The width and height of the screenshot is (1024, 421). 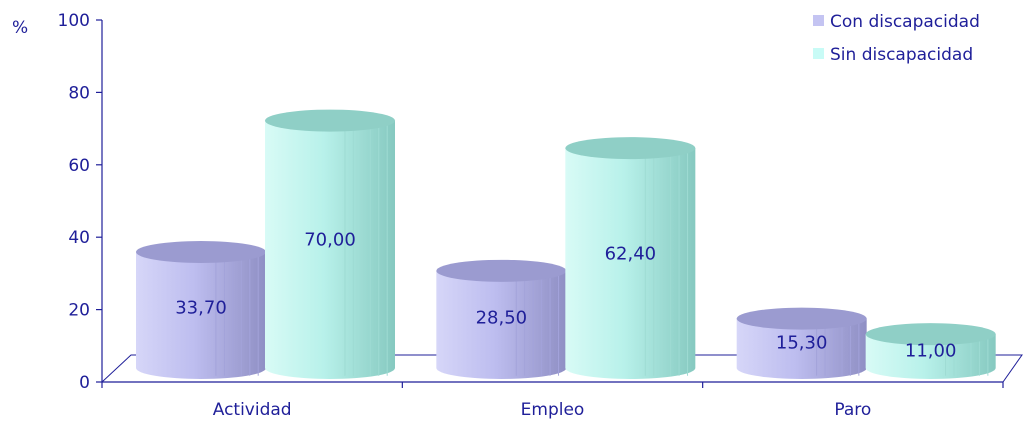 I want to click on bar-sin-2: 11,00, so click(x=930, y=351).